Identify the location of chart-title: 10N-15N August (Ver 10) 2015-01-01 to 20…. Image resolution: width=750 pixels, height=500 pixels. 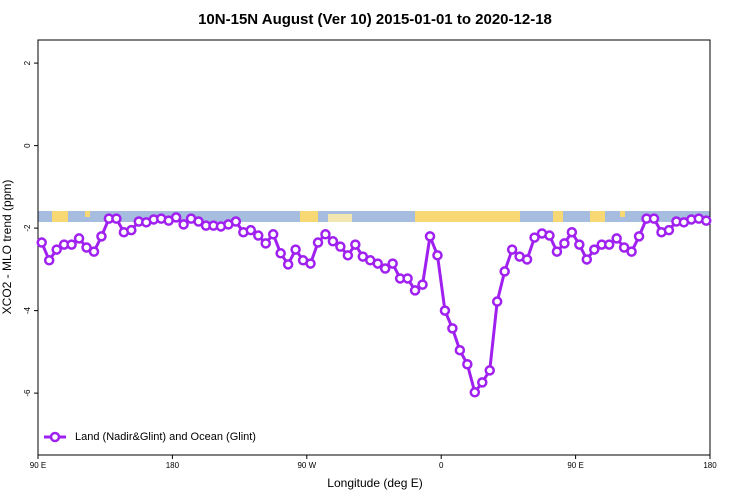
(375, 19).